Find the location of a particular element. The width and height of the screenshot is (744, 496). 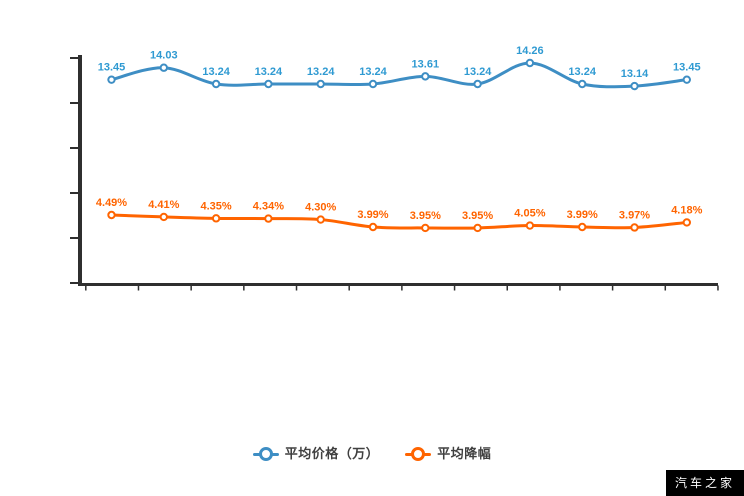

chart-legend: 平均价格（万） 平均降幅 is located at coordinates (372, 454).